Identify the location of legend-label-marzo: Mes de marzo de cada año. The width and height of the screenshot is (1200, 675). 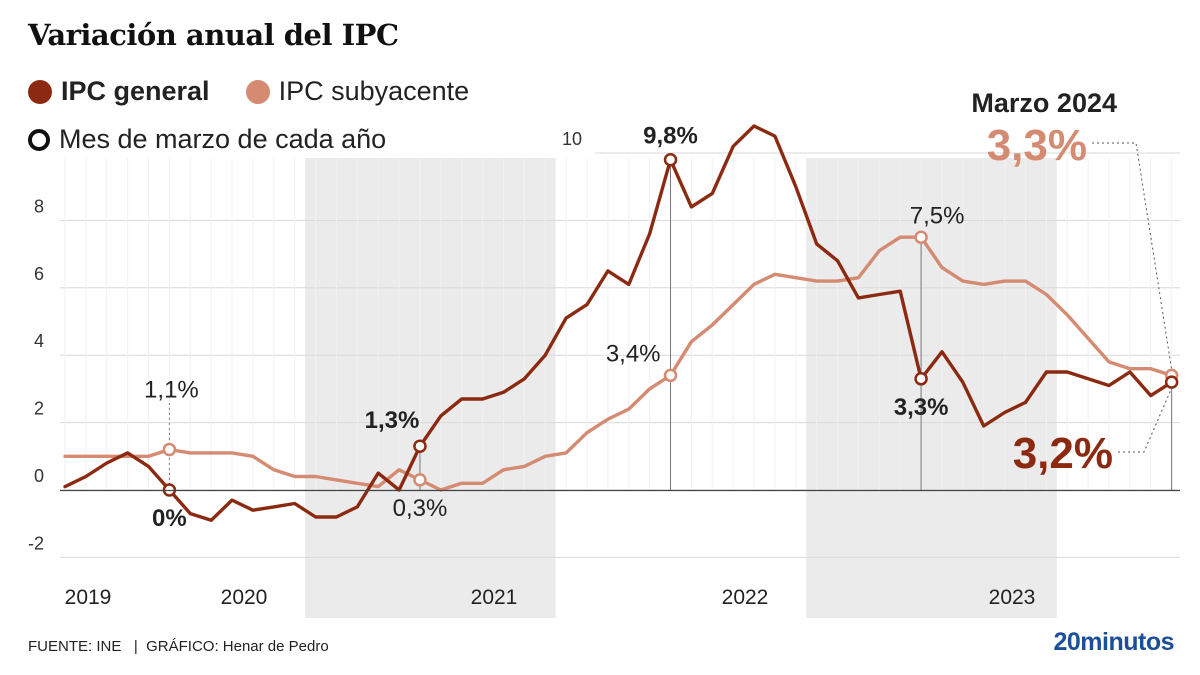
(223, 139).